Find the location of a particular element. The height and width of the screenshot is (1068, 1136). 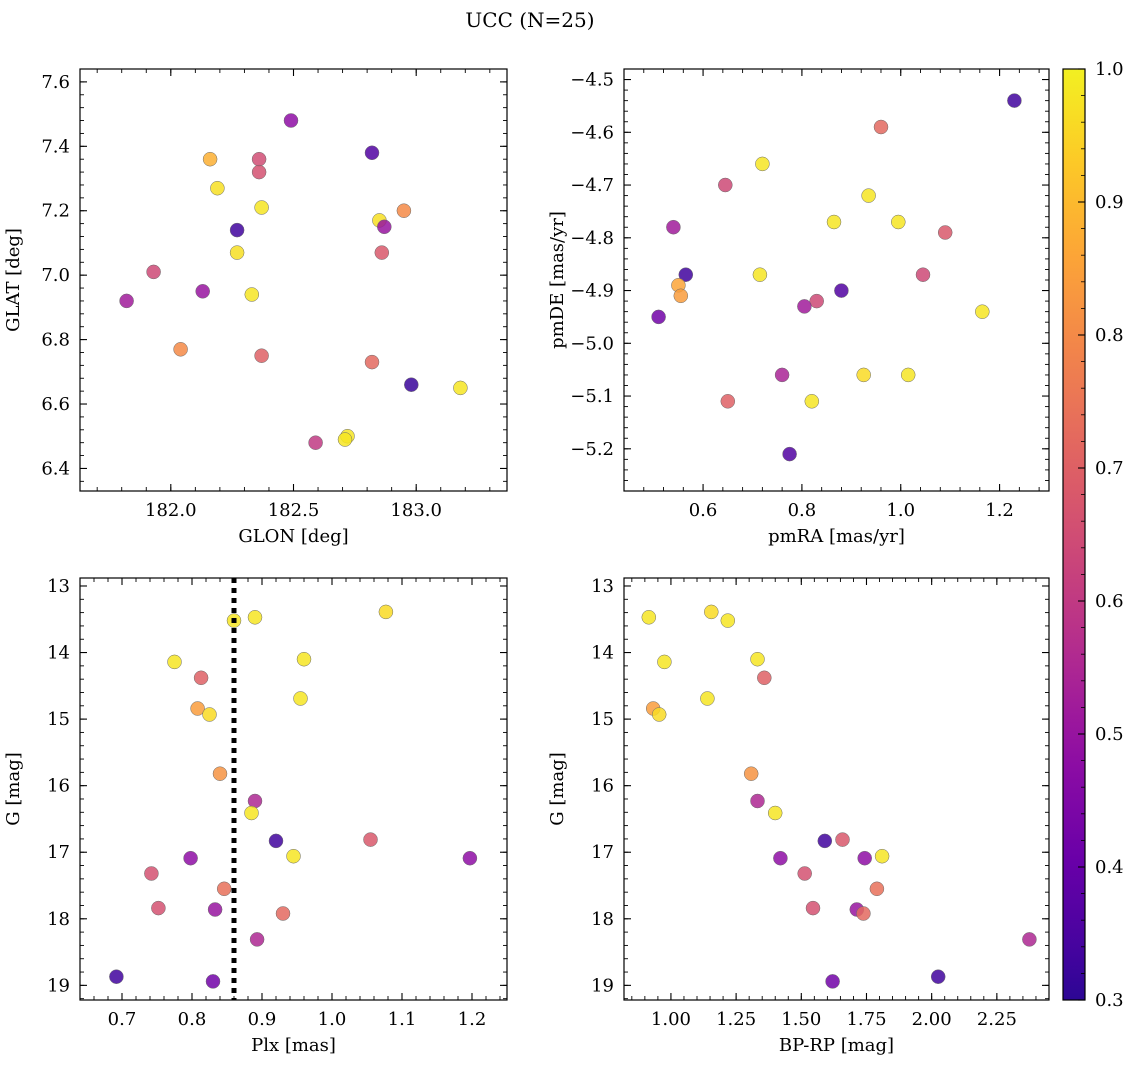

colorbar-tick-label: 0.4 is located at coordinates (1109, 867).